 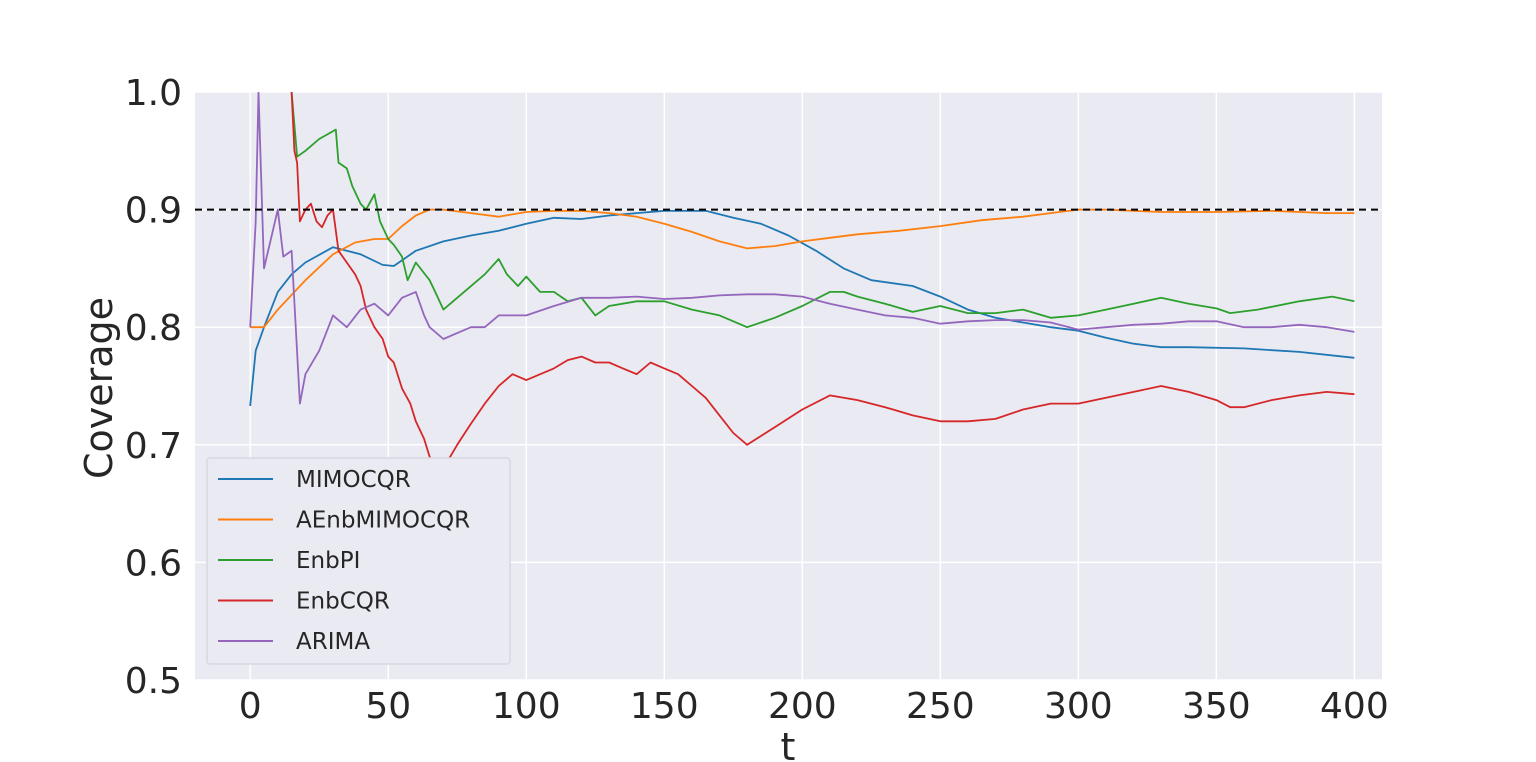 What do you see at coordinates (333, 642) in the screenshot?
I see `legend-label-arima: ARIMA` at bounding box center [333, 642].